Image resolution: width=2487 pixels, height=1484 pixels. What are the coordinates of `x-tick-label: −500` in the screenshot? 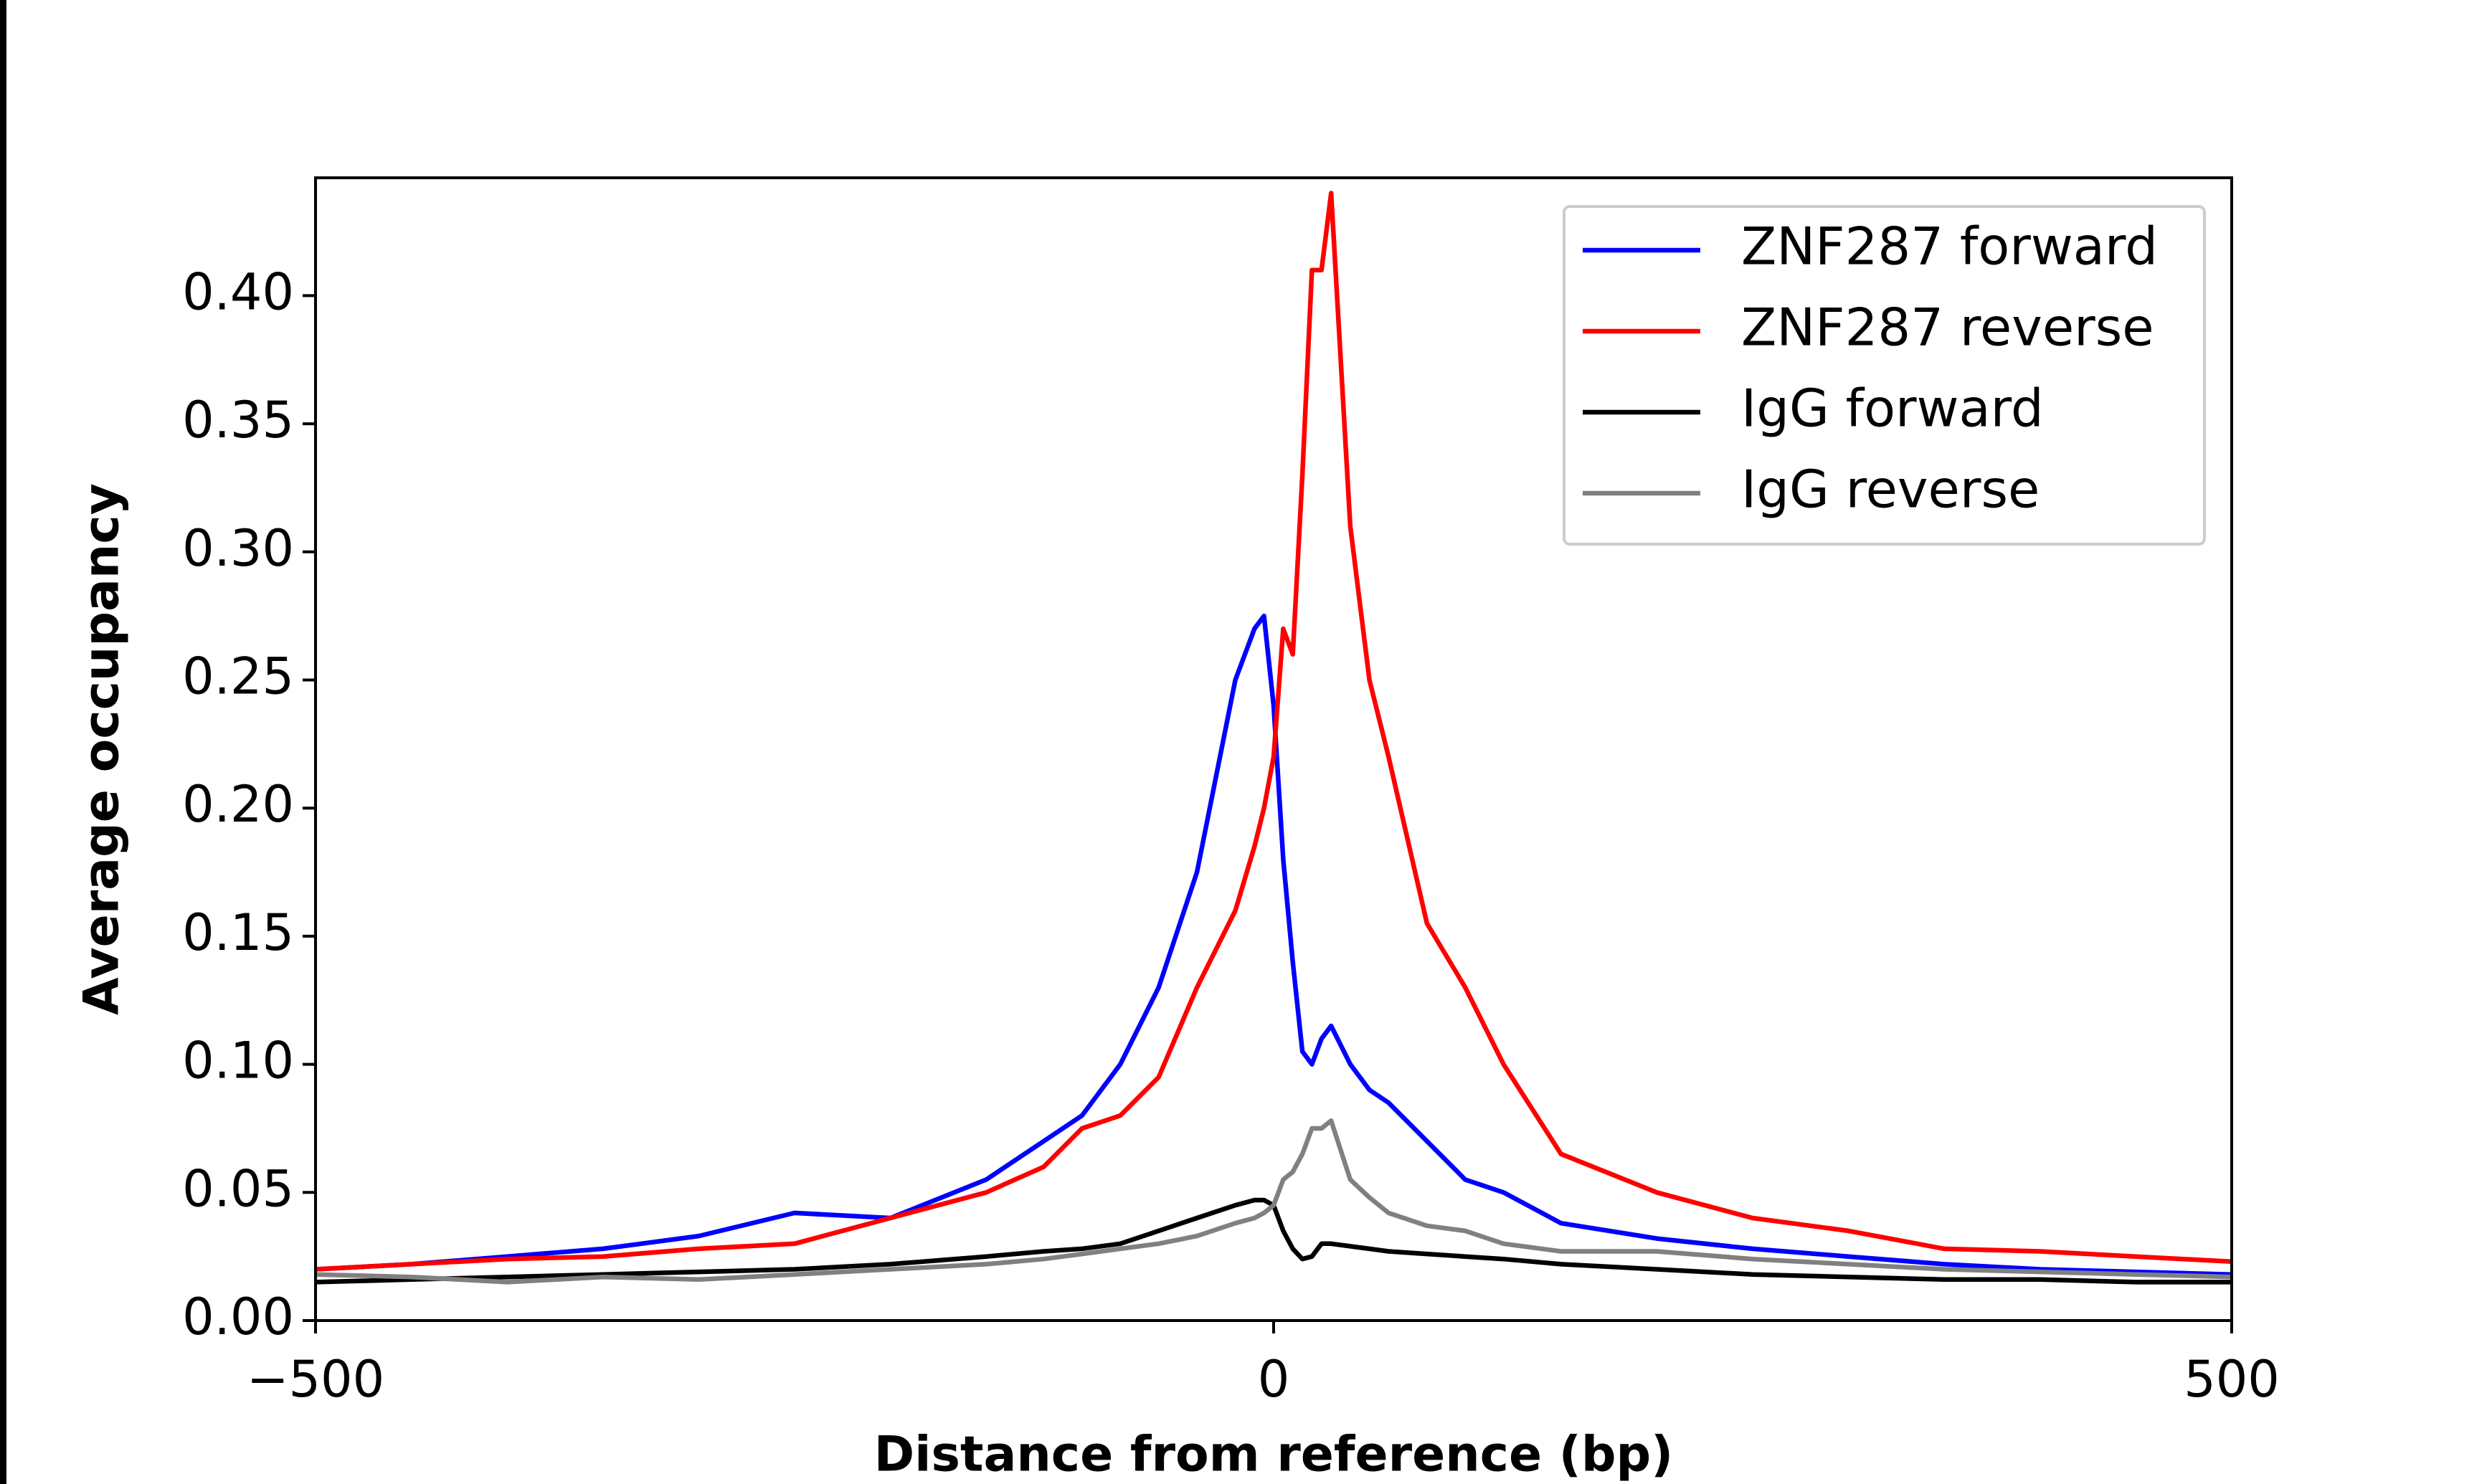 It's located at (315, 1379).